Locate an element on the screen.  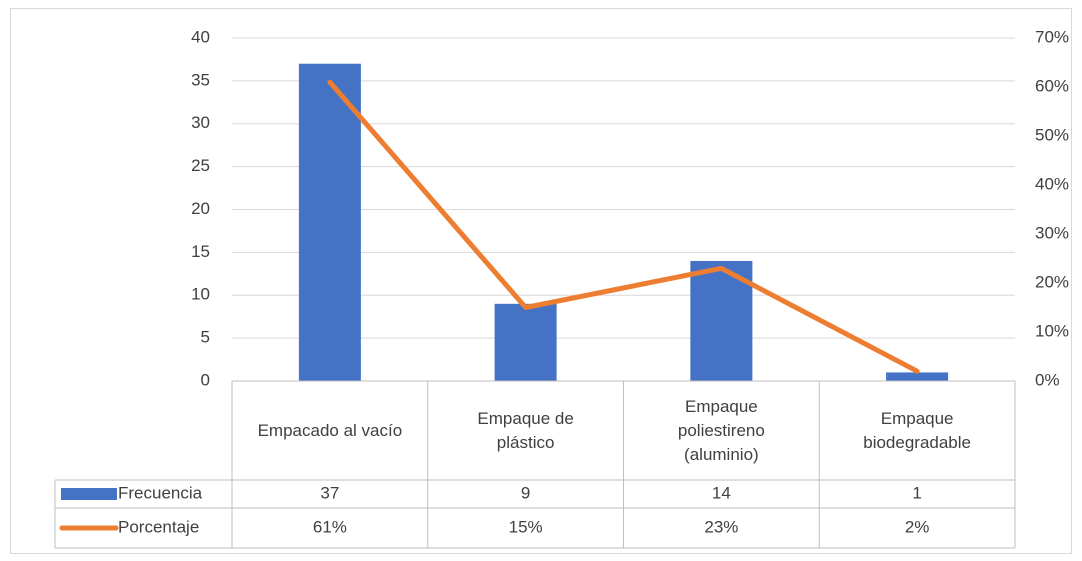
y2-tick-label: 70% is located at coordinates (1052, 36).